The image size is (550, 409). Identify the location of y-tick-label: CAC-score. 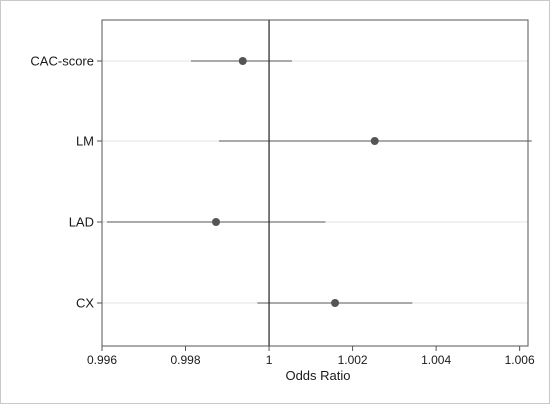
(62, 61).